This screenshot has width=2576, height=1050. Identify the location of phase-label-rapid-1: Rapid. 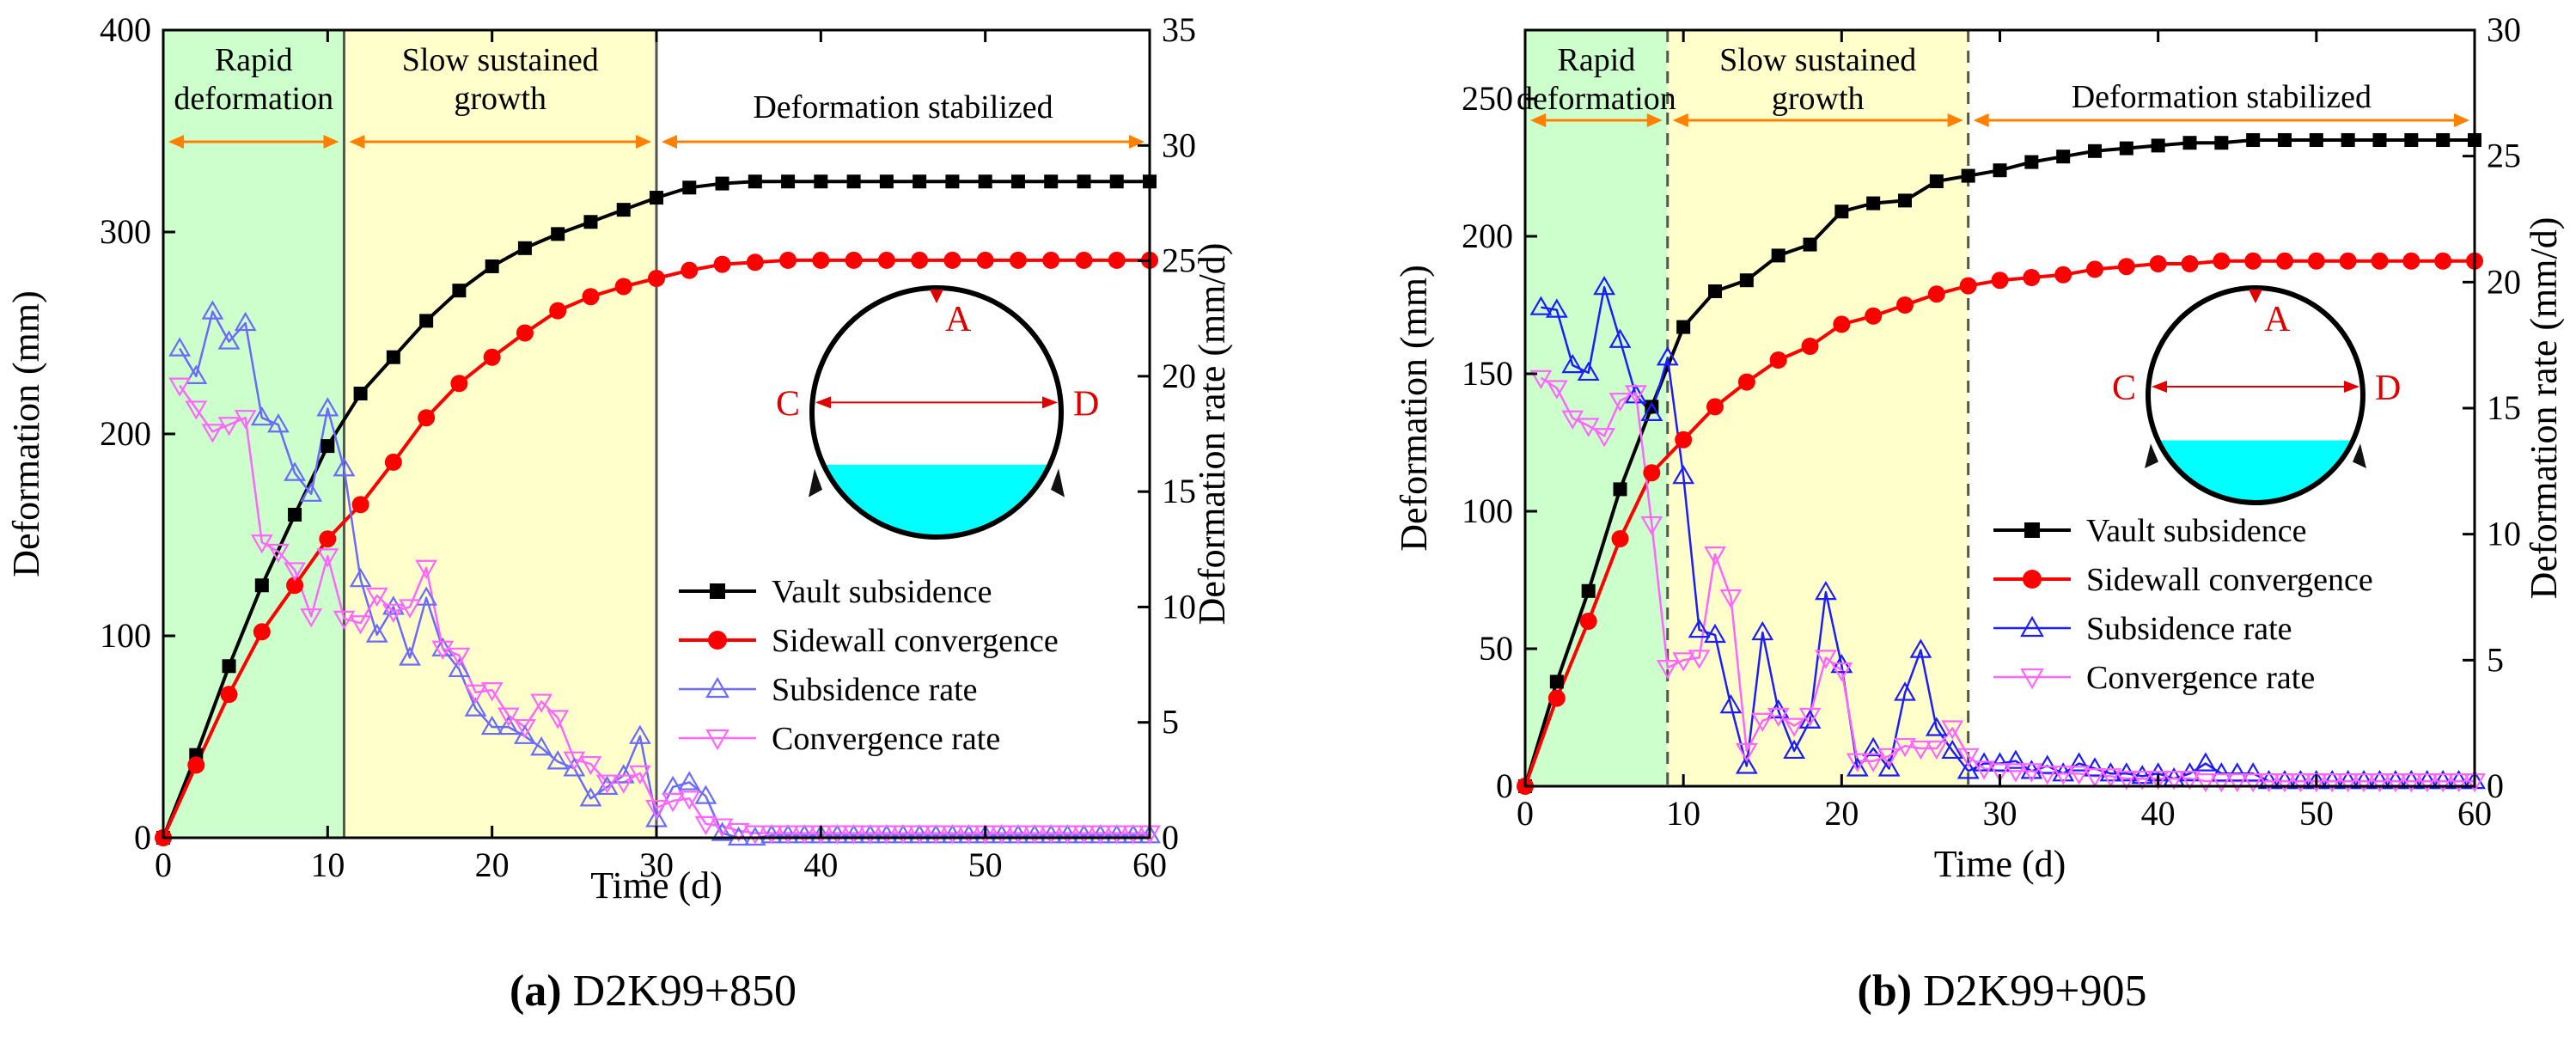
(1596, 60).